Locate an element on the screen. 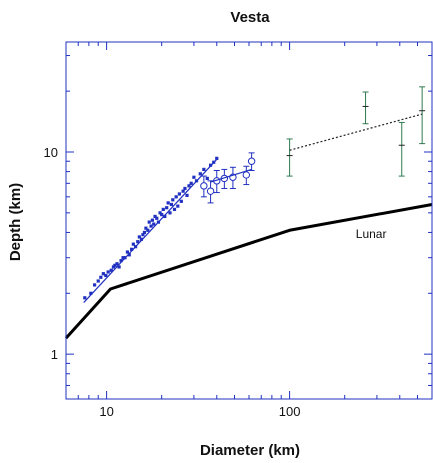 The height and width of the screenshot is (463, 433). x-axis-label: Diameter (km) is located at coordinates (250, 450).